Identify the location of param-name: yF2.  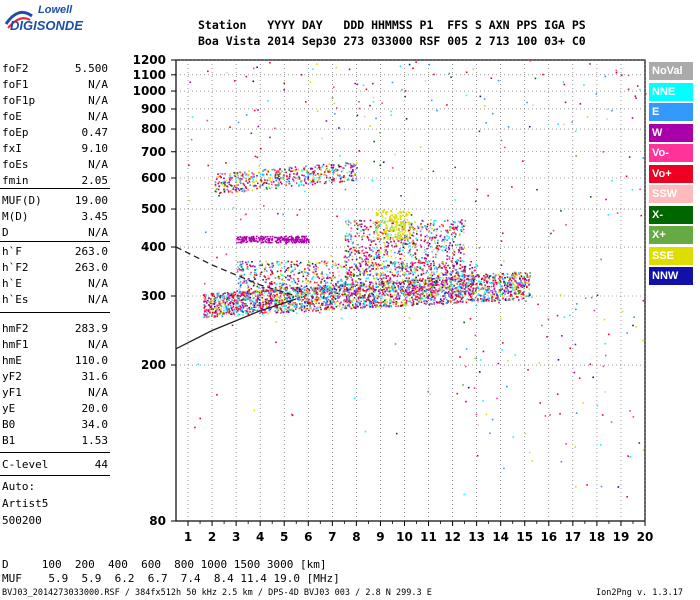
(12, 376).